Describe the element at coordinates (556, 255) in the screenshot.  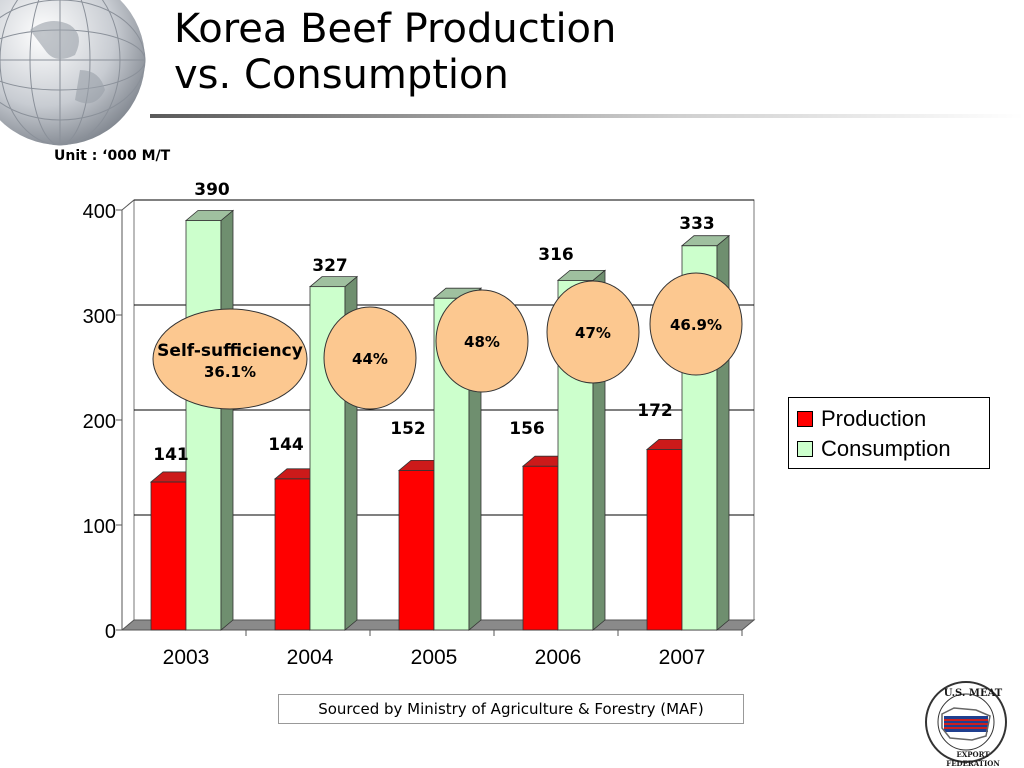
I see `consumption-data-label: 316` at that location.